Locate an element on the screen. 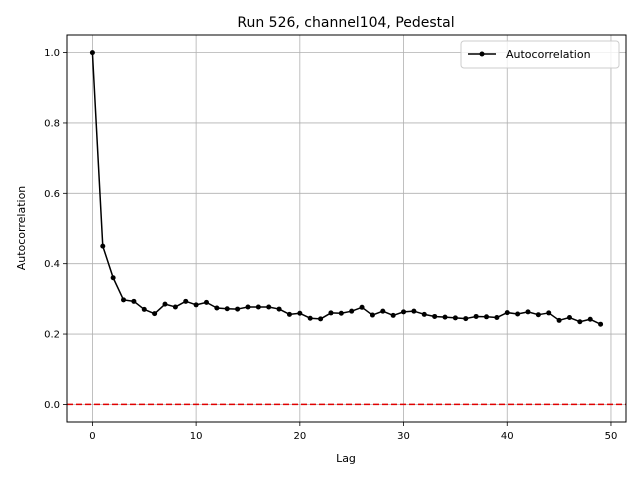 This screenshot has height=480, width=640. x-tick-label: 0 is located at coordinates (92, 436).